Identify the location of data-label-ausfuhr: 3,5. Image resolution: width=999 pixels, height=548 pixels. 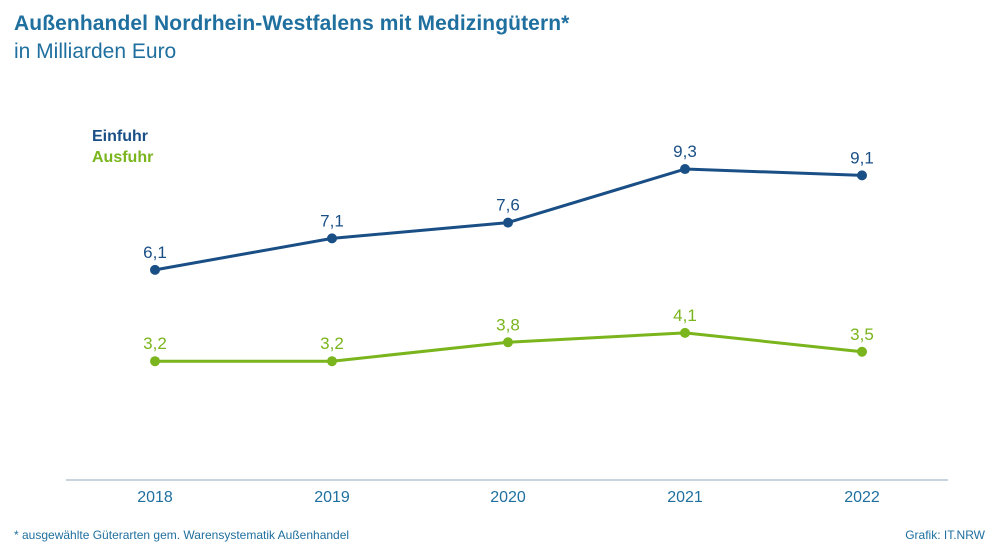
(862, 334).